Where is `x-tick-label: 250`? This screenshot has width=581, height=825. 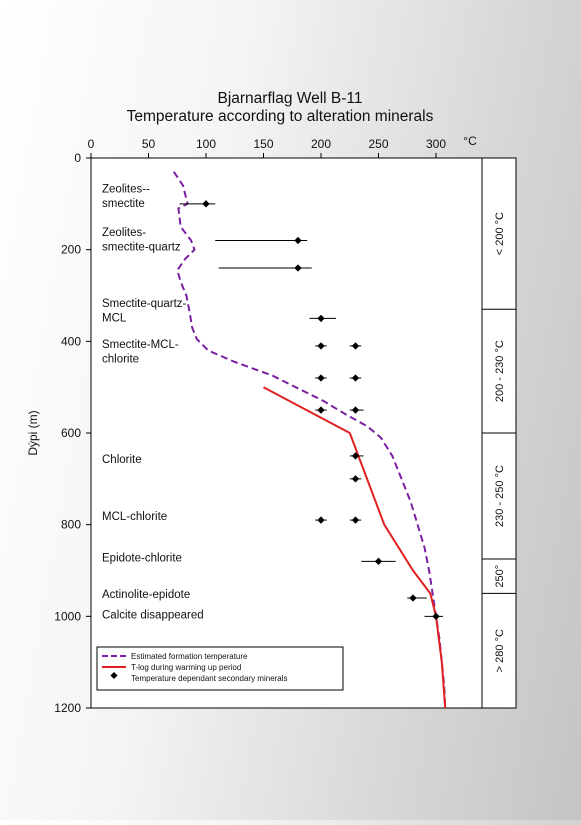
x-tick-label: 250 is located at coordinates (378, 144).